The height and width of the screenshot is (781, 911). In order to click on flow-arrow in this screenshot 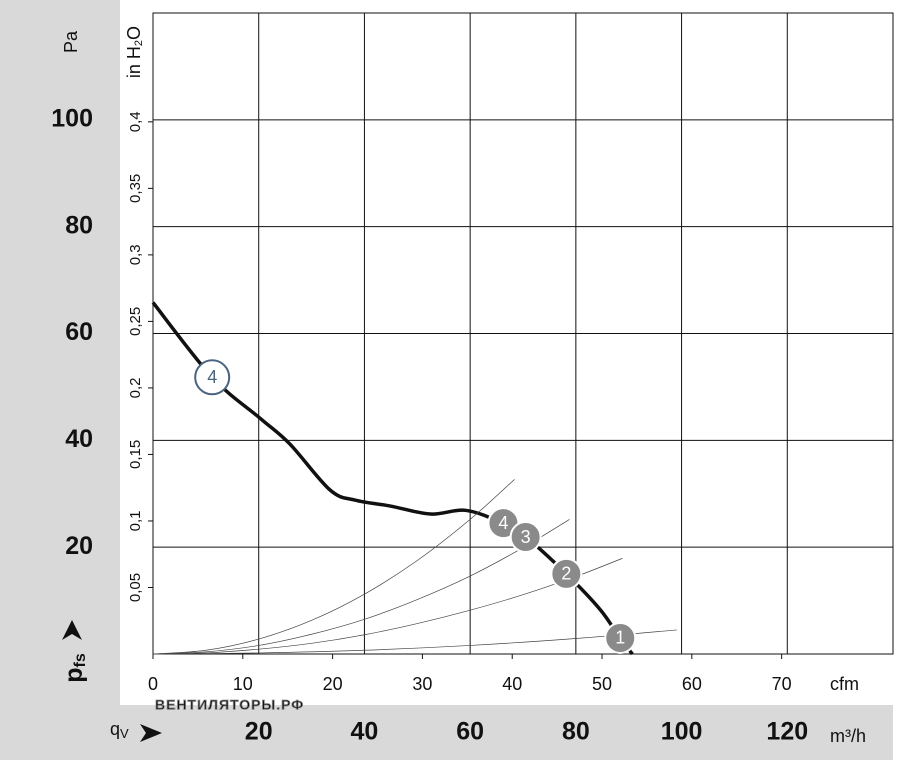, I will do `click(151, 733)`.